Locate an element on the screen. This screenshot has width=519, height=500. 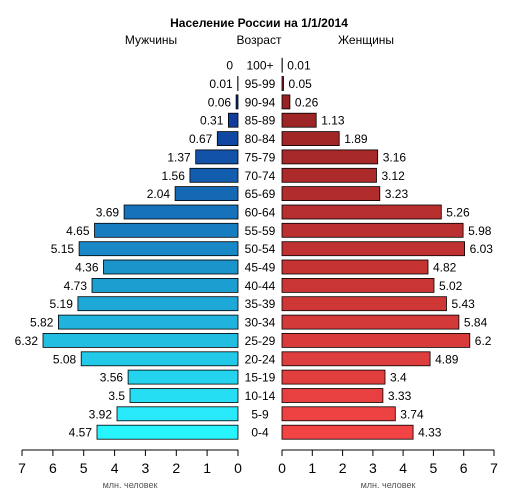
age-group-label: 10-14 is located at coordinates (260, 396).